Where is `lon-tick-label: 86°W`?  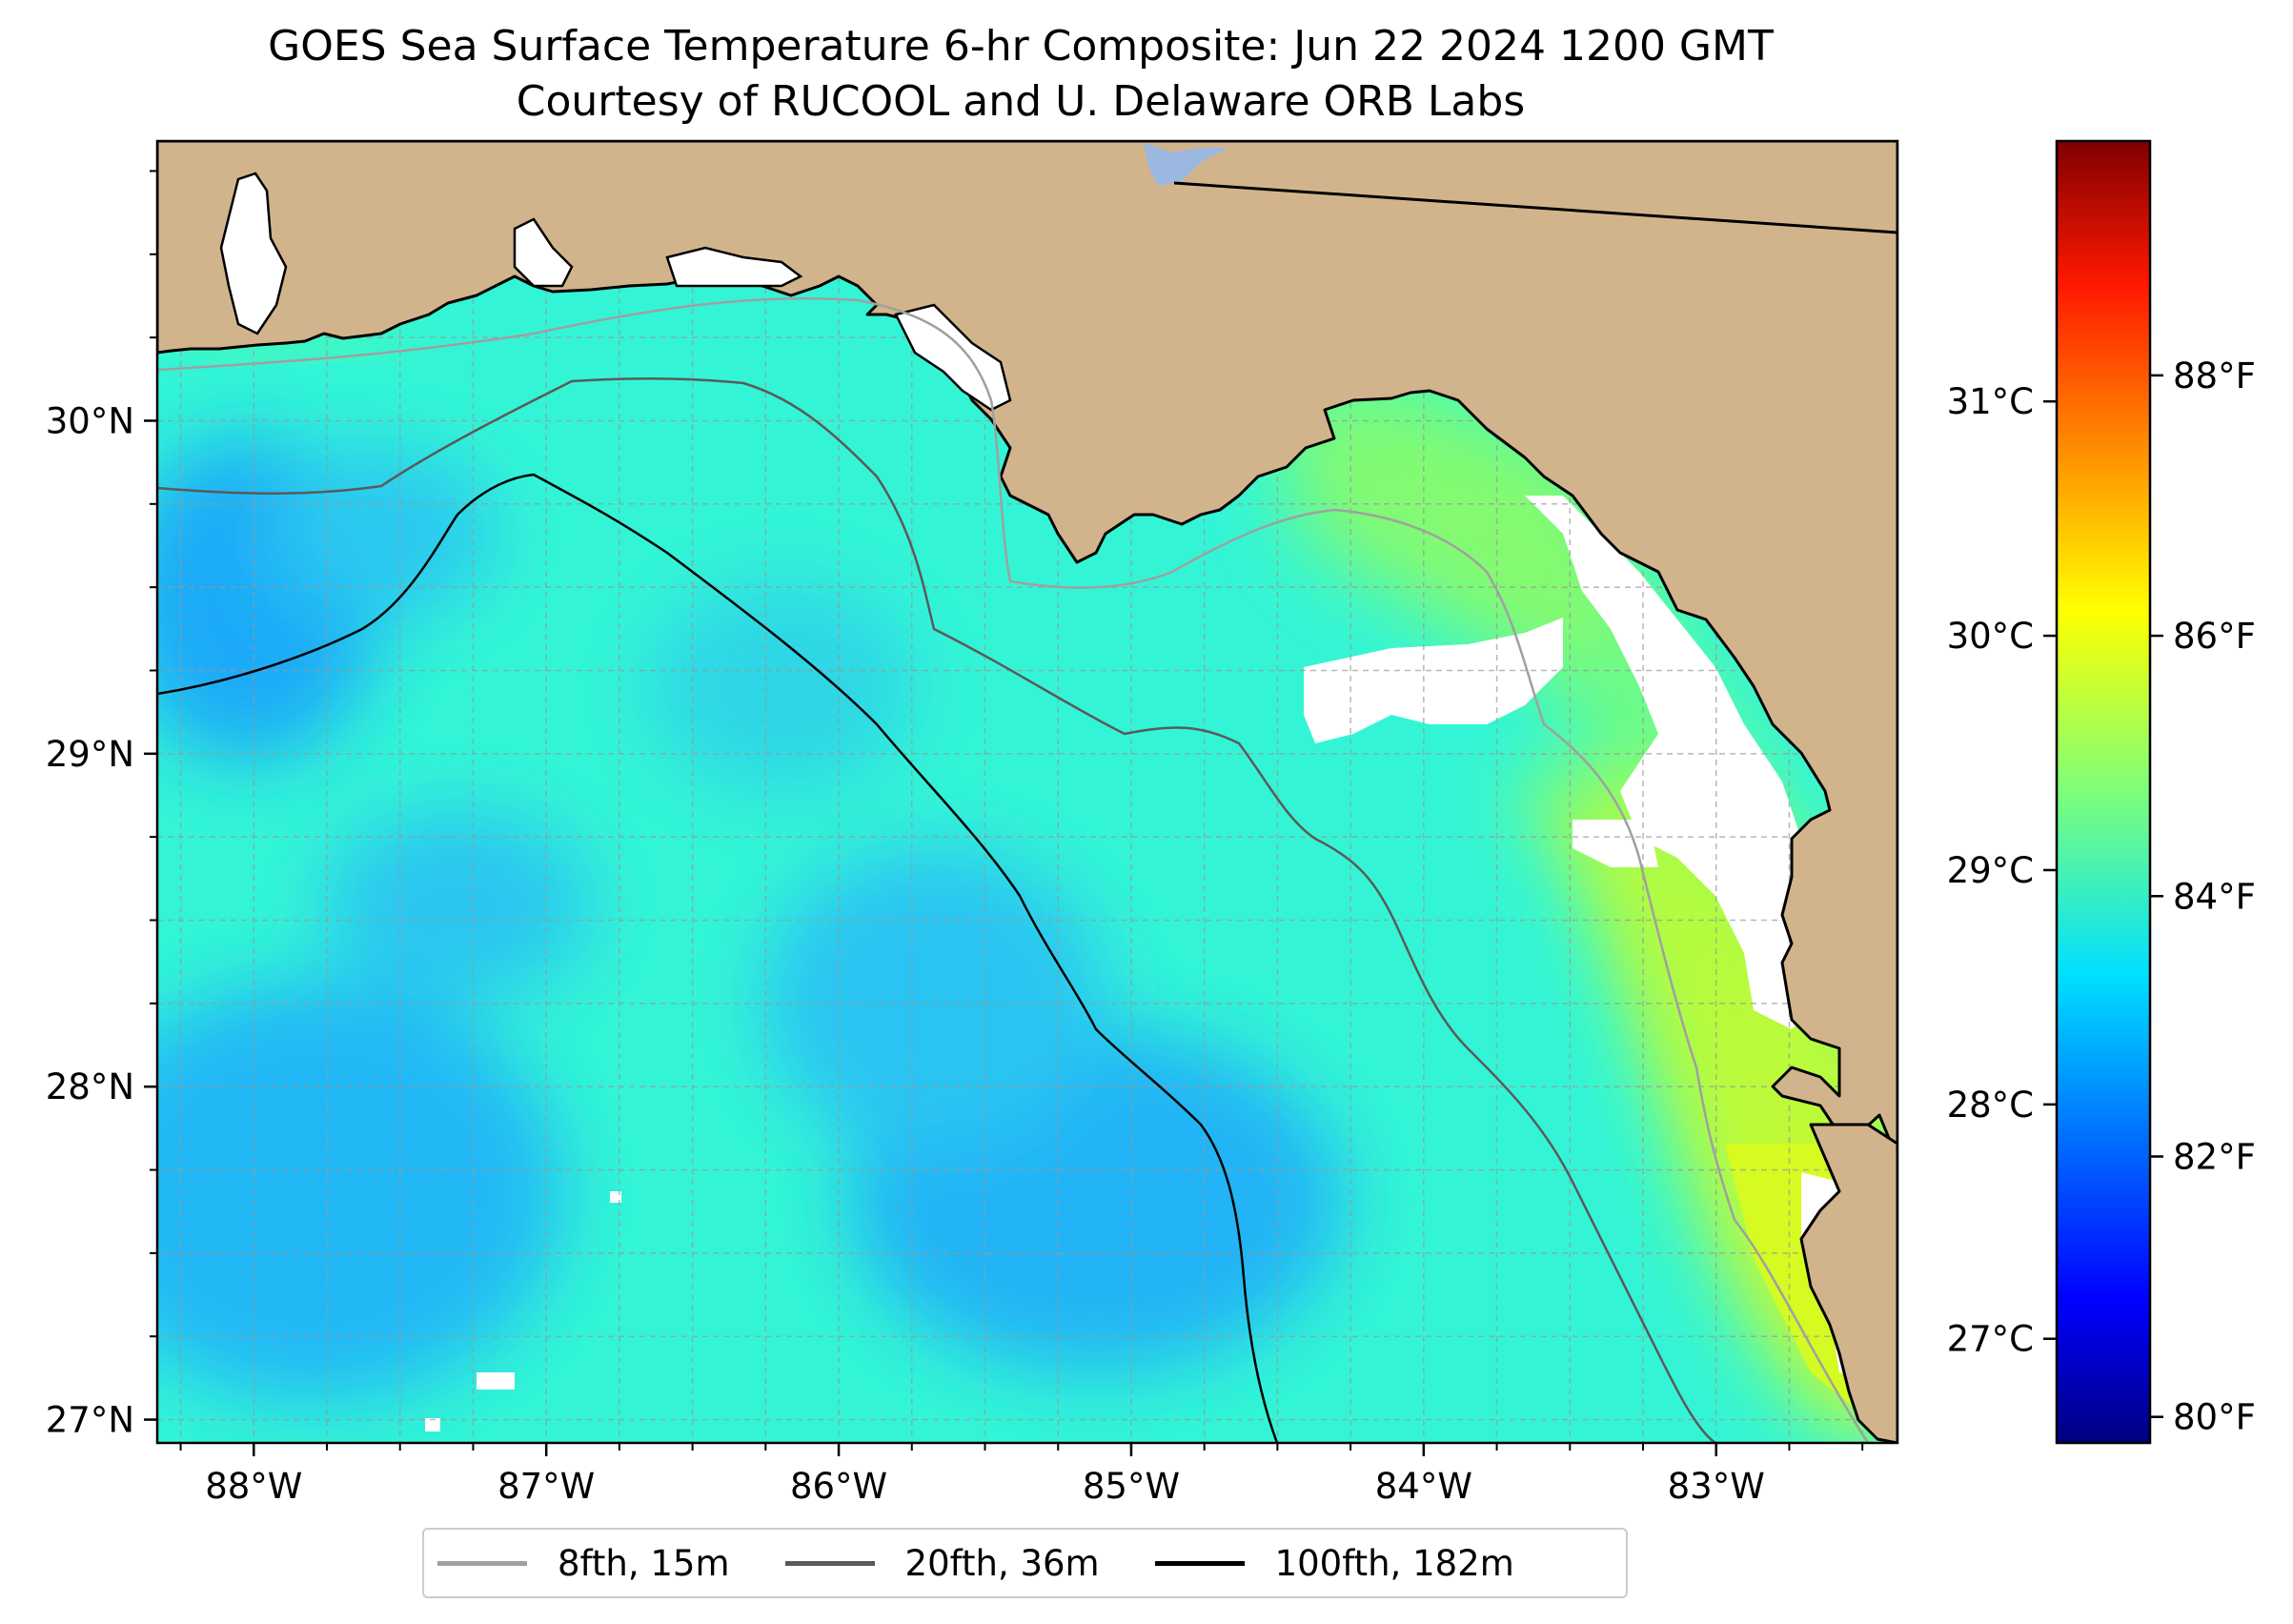
lon-tick-label: 86°W is located at coordinates (839, 1486).